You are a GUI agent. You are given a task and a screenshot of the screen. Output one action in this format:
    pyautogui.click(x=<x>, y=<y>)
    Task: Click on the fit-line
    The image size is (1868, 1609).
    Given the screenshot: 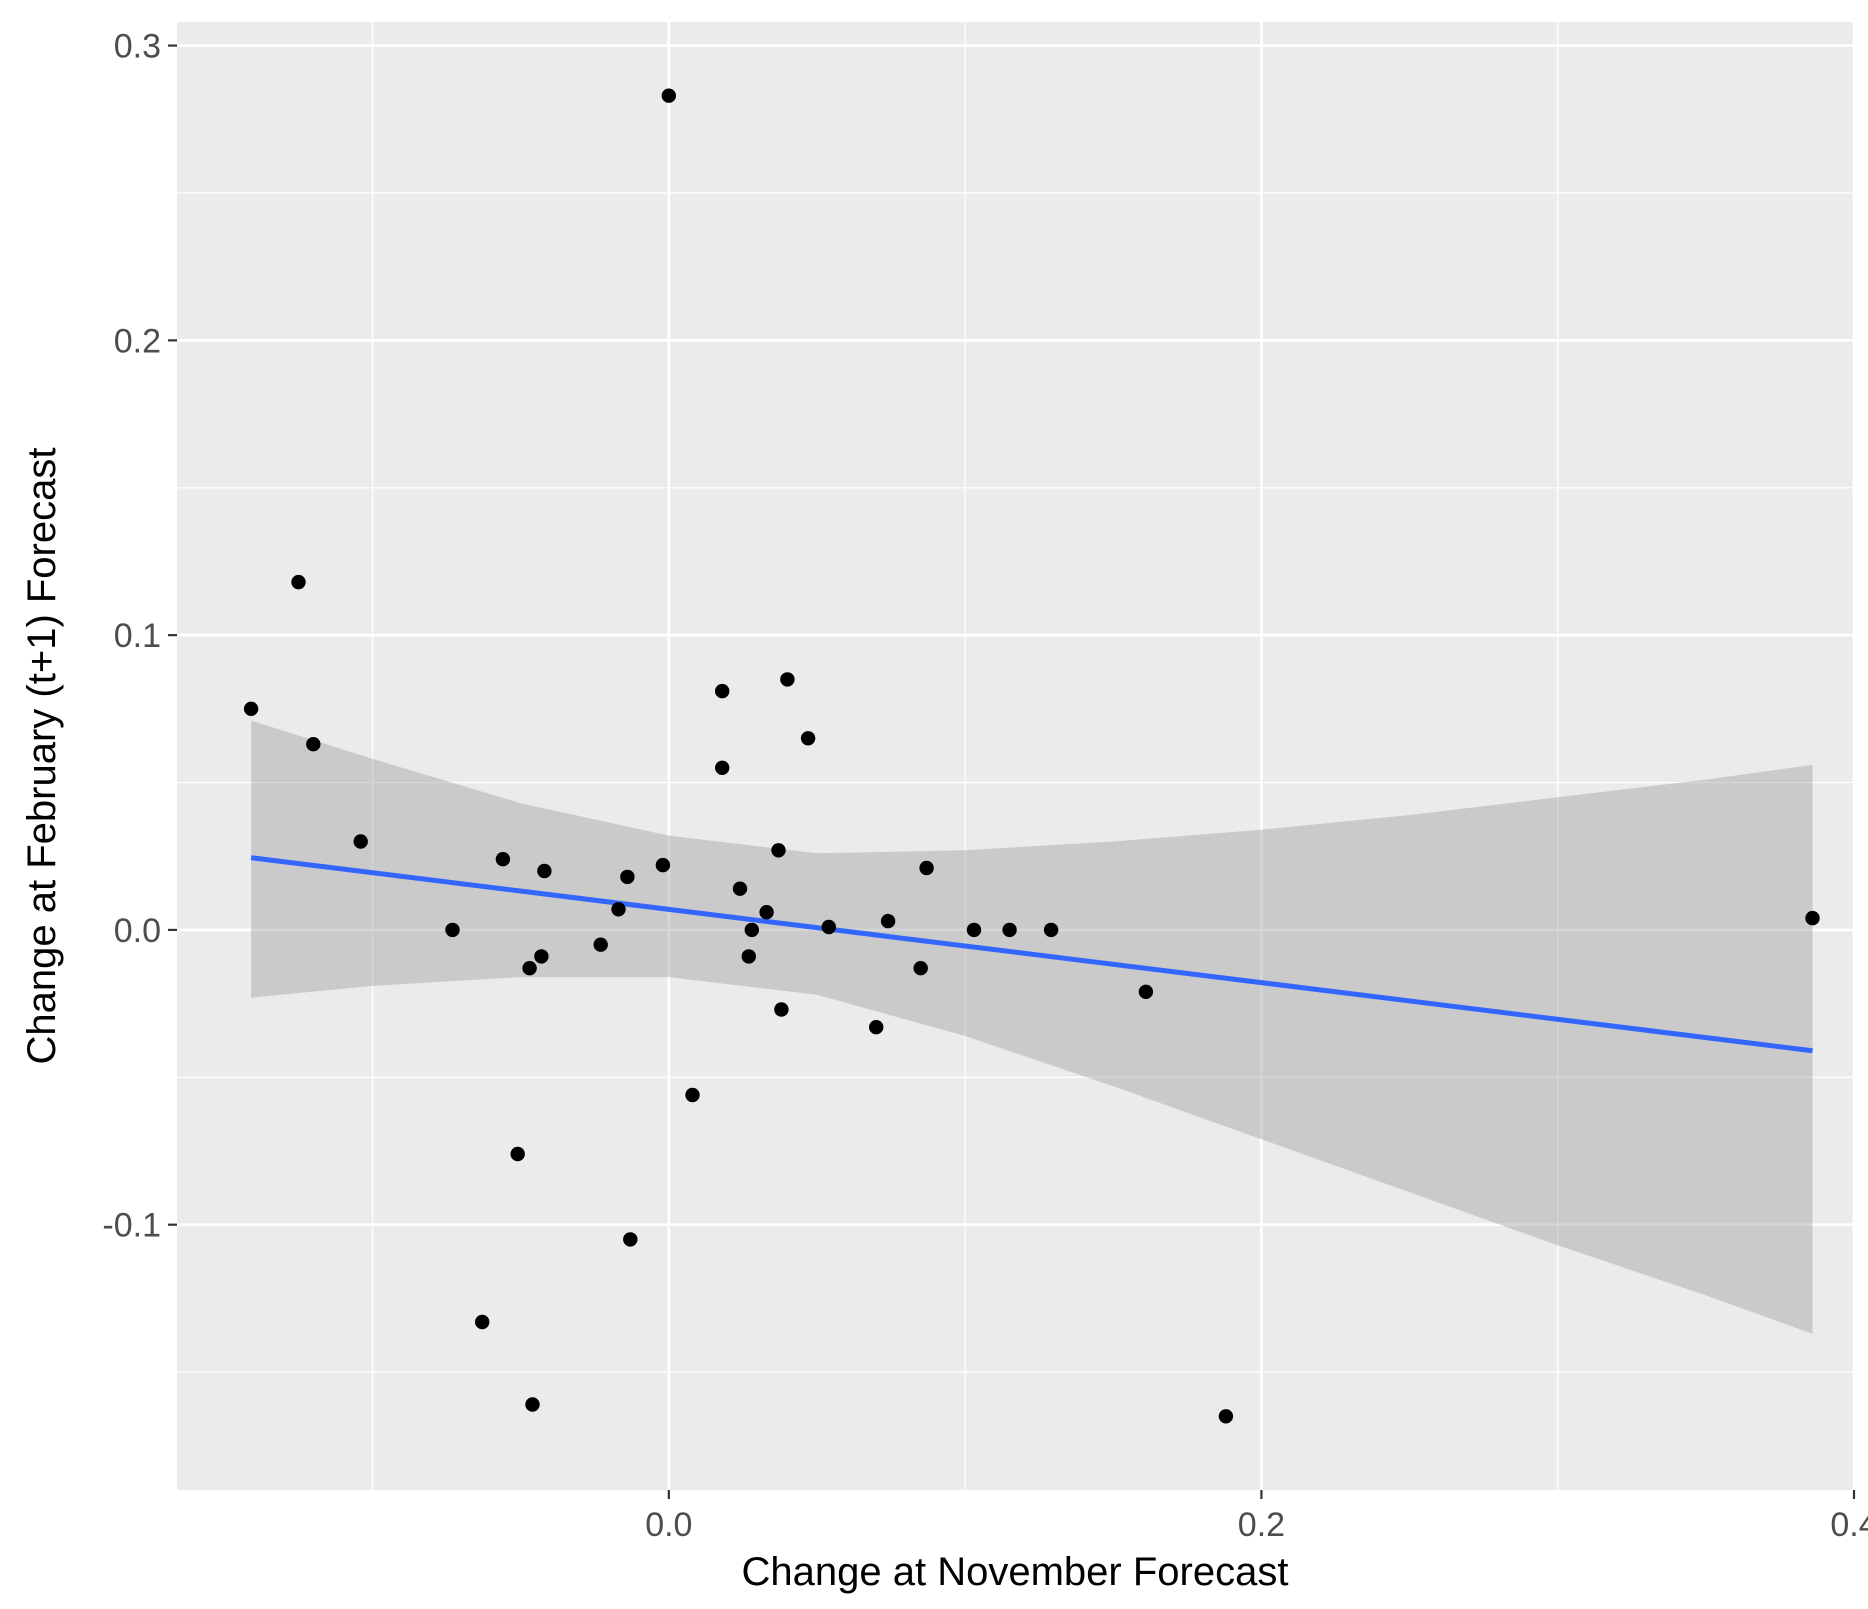 What is the action you would take?
    pyautogui.click(x=1031, y=954)
    